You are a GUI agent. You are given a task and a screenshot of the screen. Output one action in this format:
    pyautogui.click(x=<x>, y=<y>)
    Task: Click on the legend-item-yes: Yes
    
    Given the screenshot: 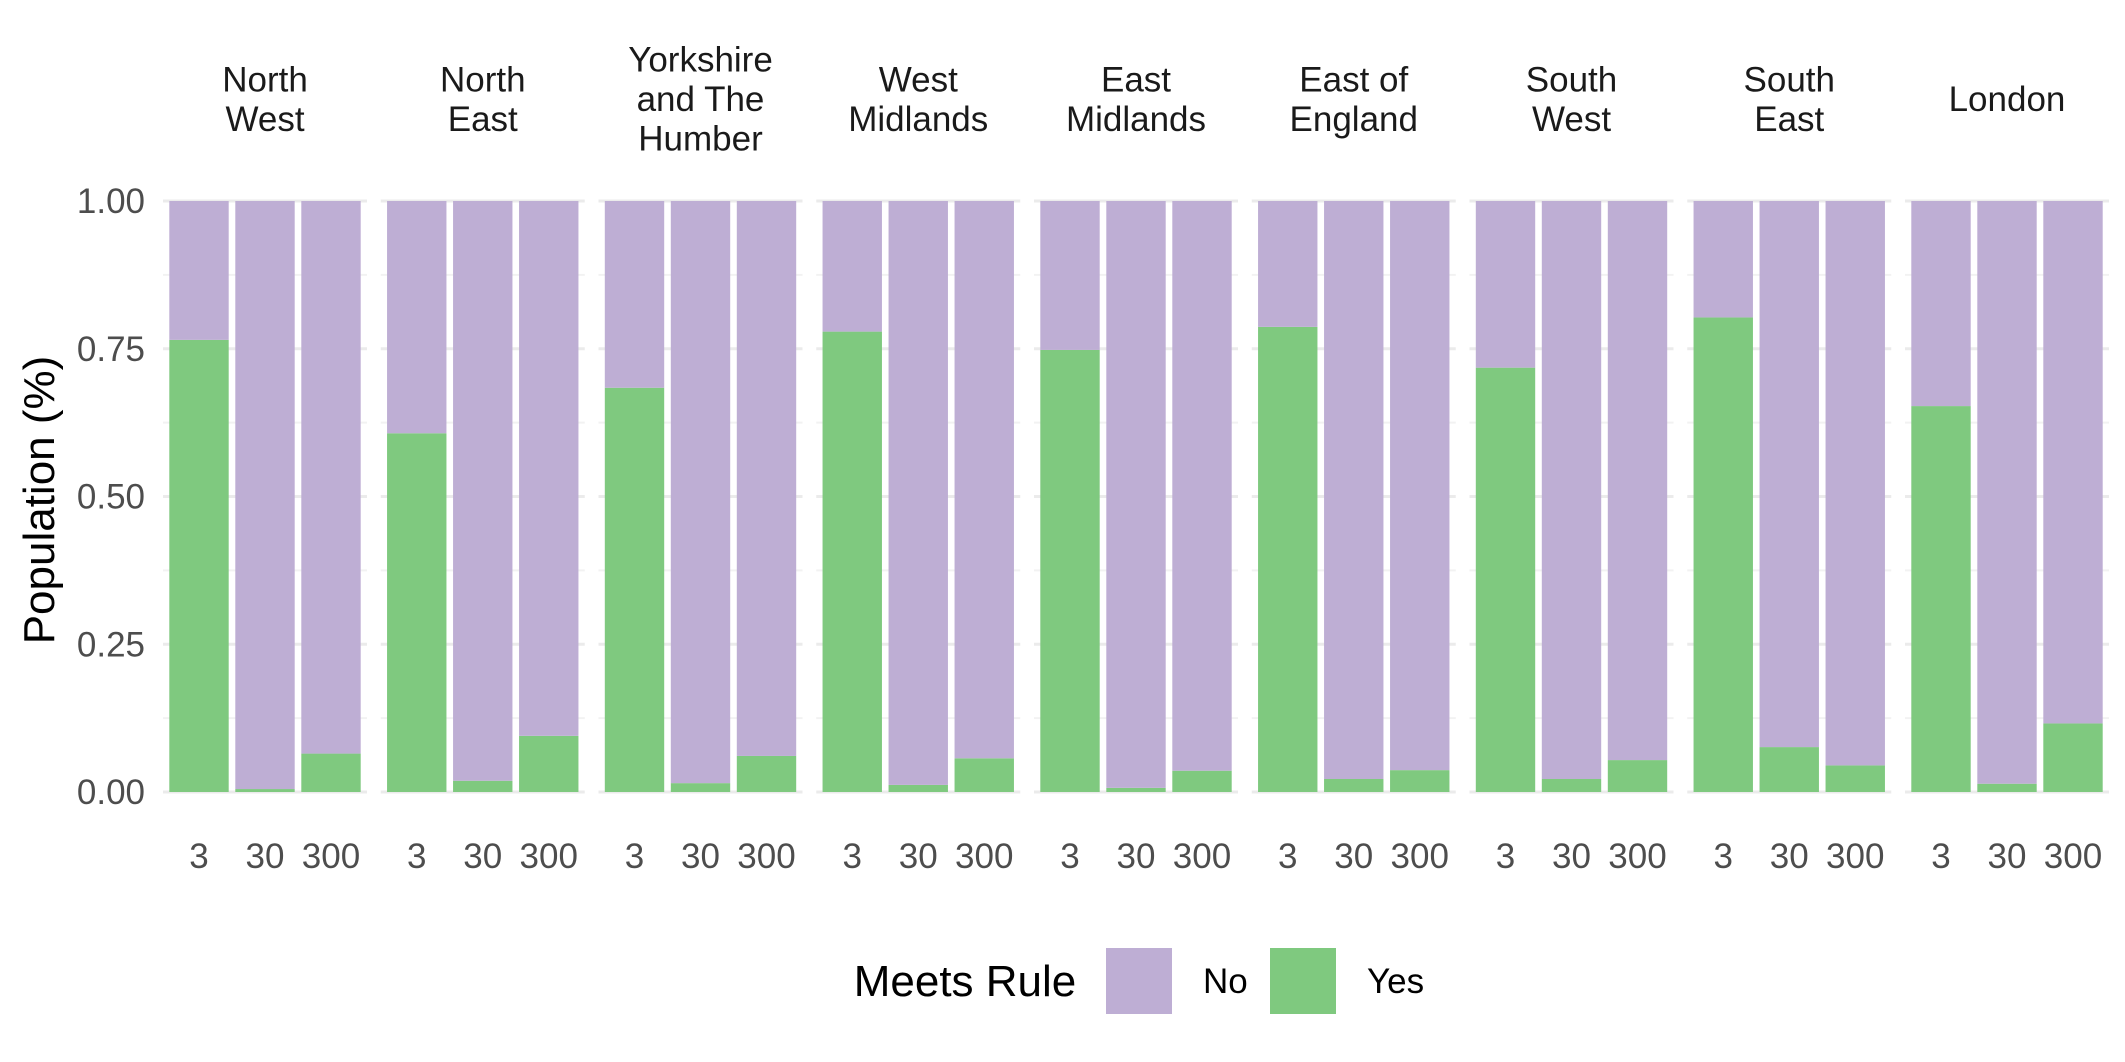 What is the action you would take?
    pyautogui.click(x=1347, y=981)
    